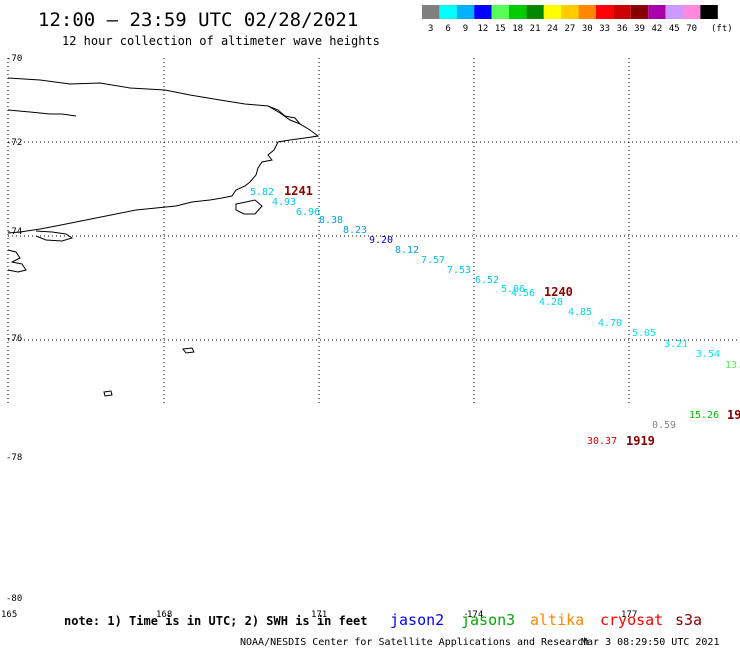  What do you see at coordinates (163, 155) in the screenshot?
I see `victoria-land-coast` at bounding box center [163, 155].